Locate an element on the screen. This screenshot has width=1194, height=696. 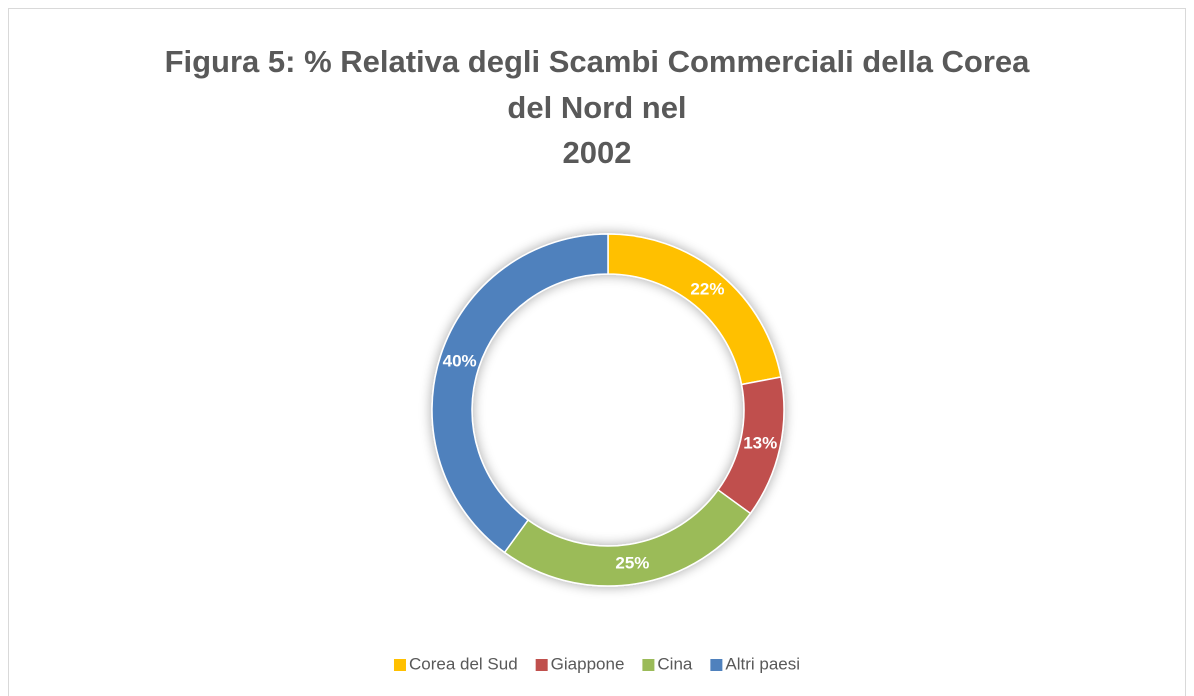
chart-title: 2002 is located at coordinates (597, 152).